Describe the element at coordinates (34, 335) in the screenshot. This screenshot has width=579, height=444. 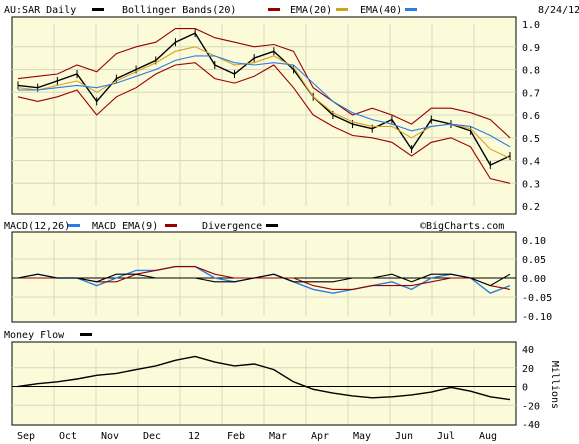
I see `money-flow-legend-label: Money Flow` at that location.